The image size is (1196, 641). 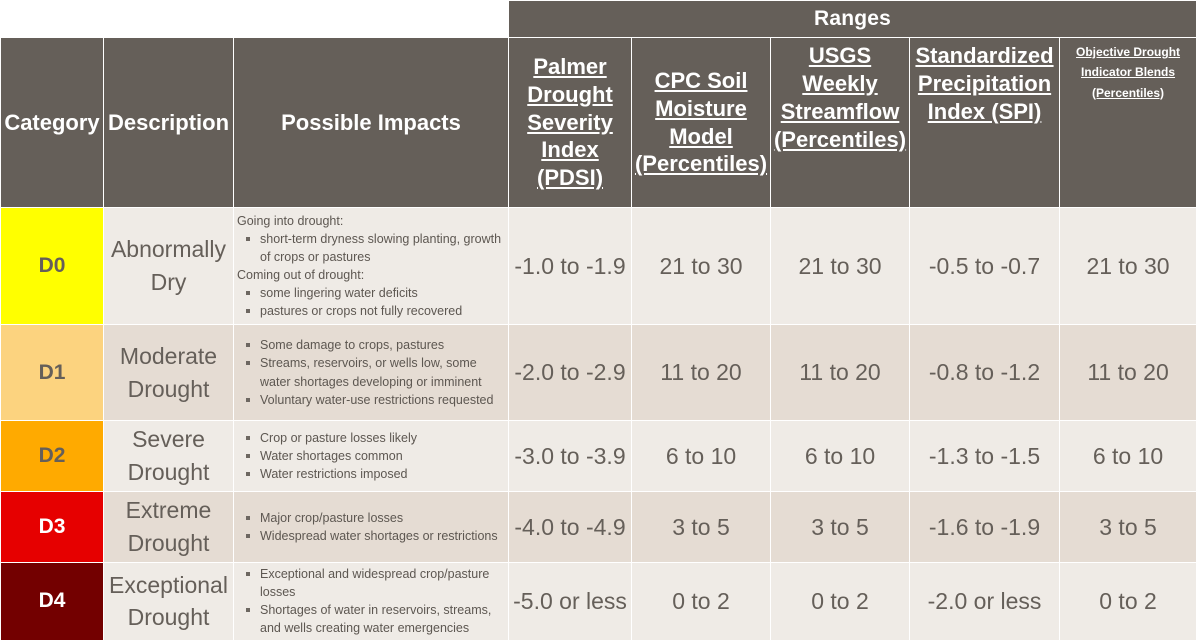 I want to click on blends-value: 21 to 30, so click(x=1128, y=266).